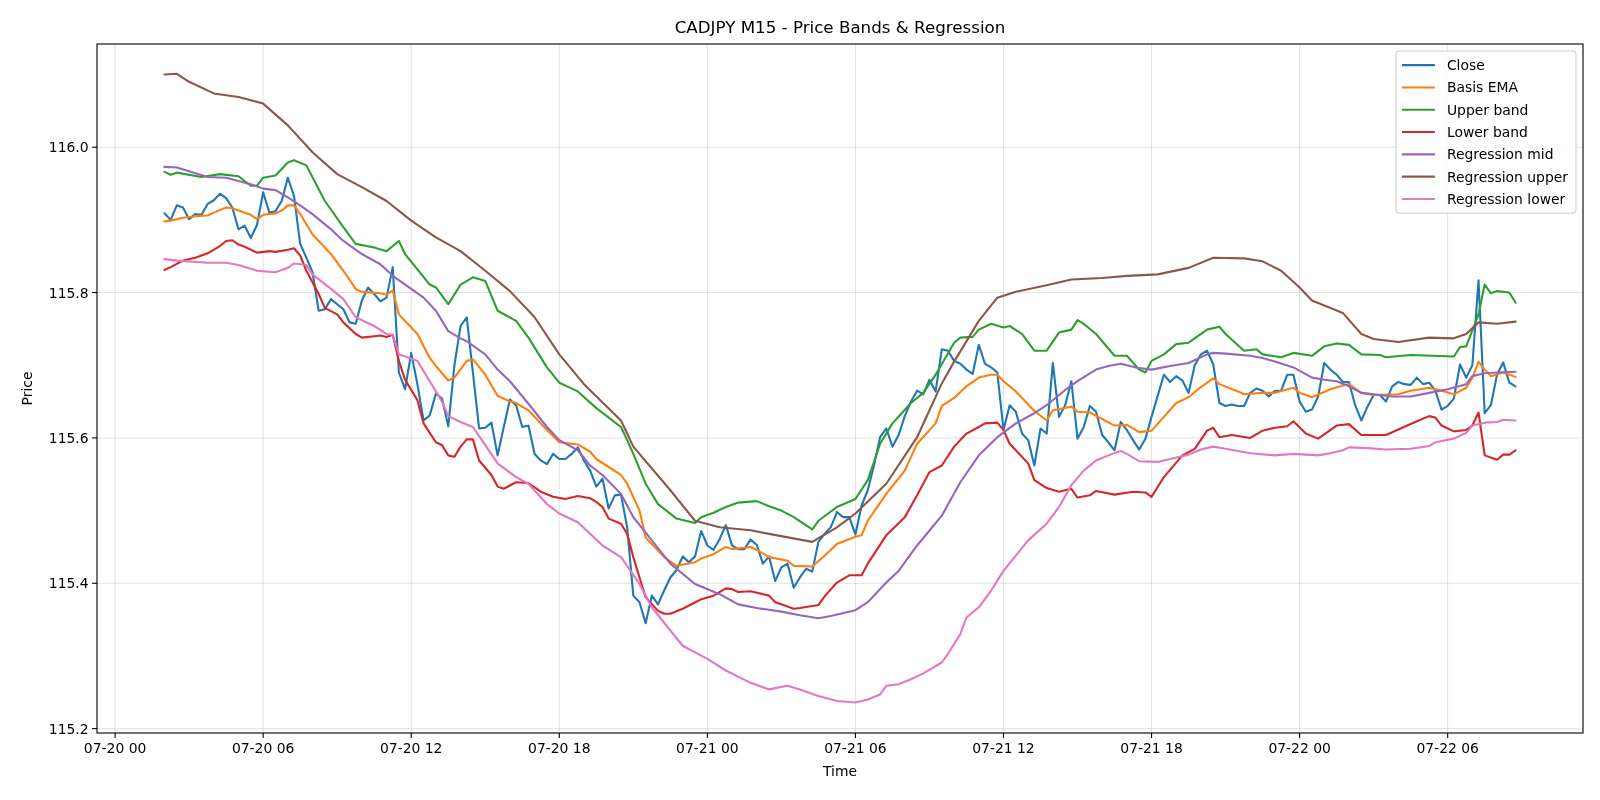 This screenshot has height=800, width=1600. I want to click on y-axis-title: Price, so click(27, 388).